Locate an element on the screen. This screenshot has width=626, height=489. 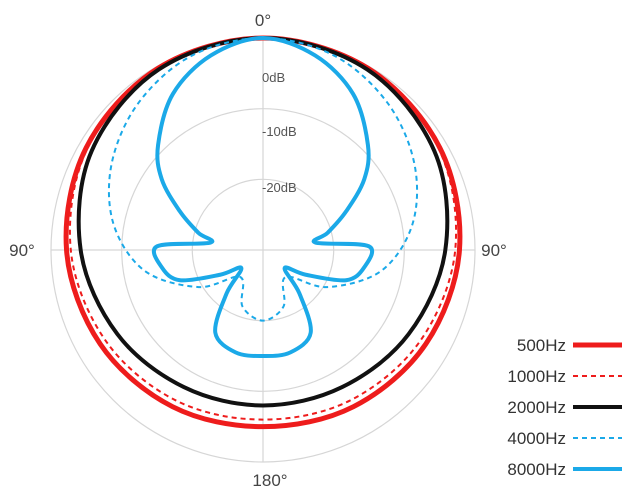
legend: 500Hz 1000Hz 2000Hz 4000Hz 8000Hz is located at coordinates (564, 407).